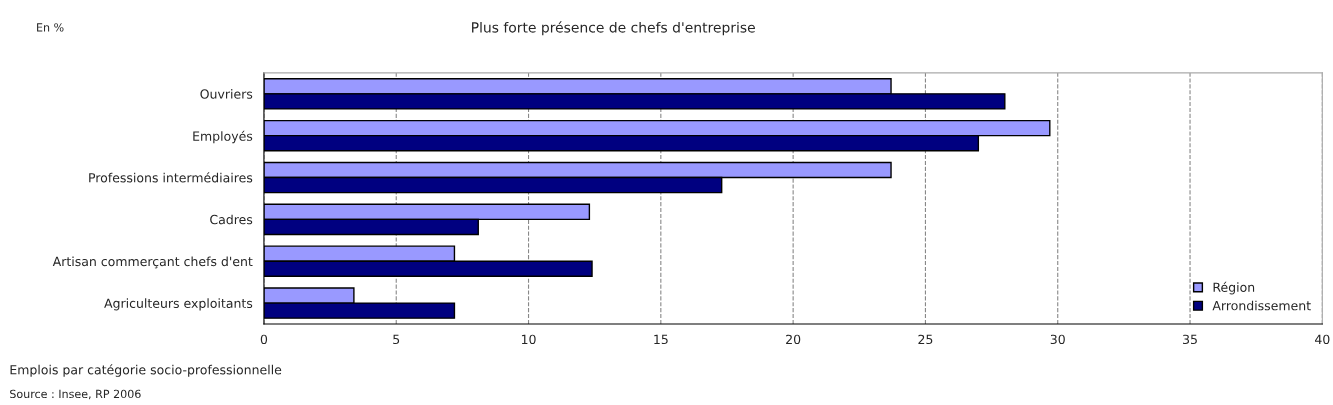 Image resolution: width=1333 pixels, height=405 pixels. What do you see at coordinates (264, 339) in the screenshot?
I see `x-tick-label: 0` at bounding box center [264, 339].